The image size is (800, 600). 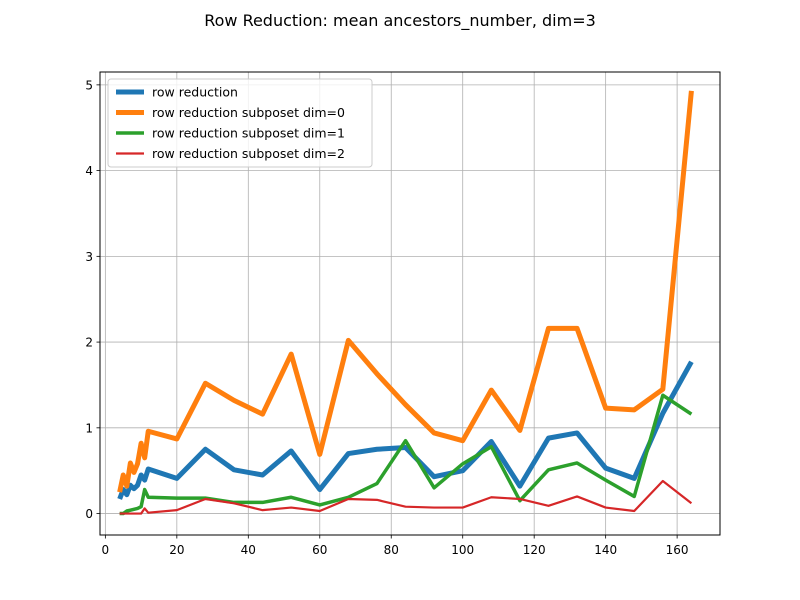 What do you see at coordinates (106, 550) in the screenshot?
I see `x-tick-label: 0` at bounding box center [106, 550].